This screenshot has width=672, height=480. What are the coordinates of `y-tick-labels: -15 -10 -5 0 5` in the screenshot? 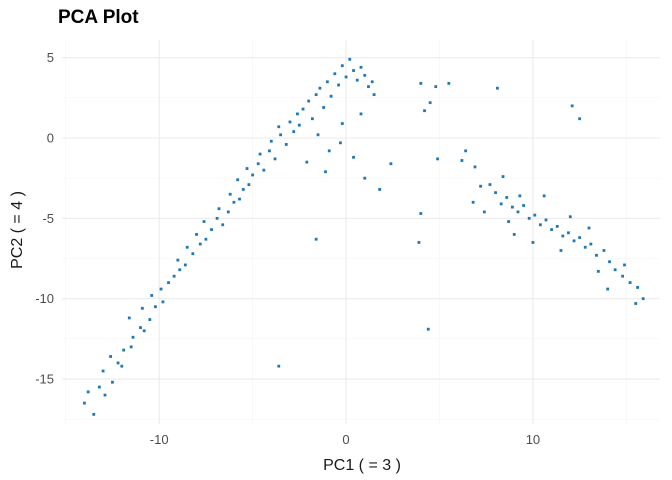 It's located at (44, 218).